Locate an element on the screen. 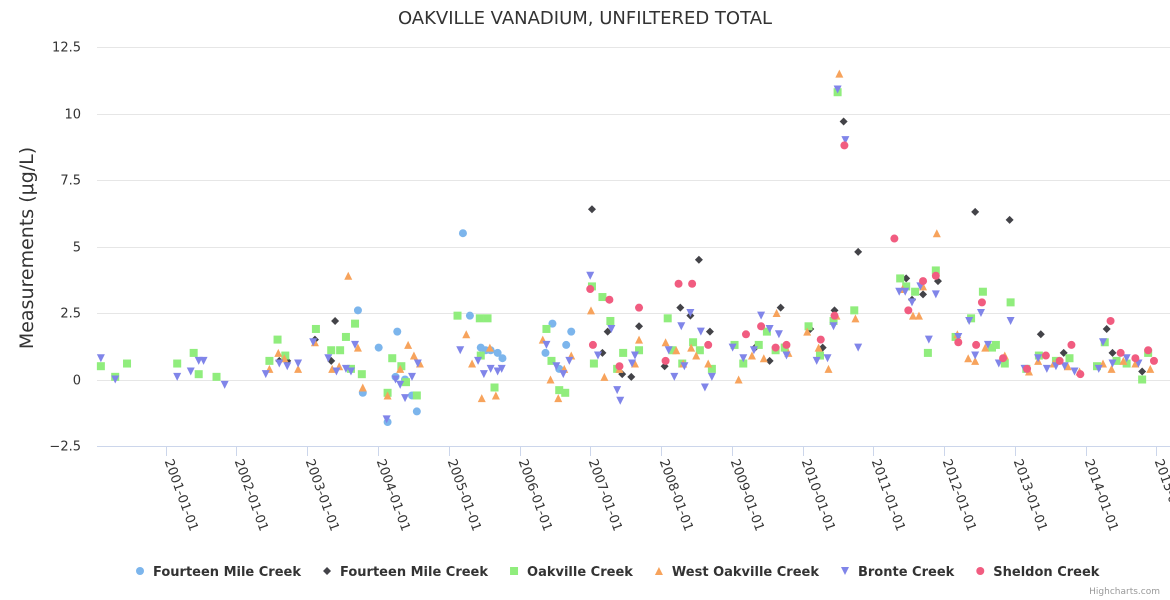  legend-item: Oakville Creek is located at coordinates (571, 572).